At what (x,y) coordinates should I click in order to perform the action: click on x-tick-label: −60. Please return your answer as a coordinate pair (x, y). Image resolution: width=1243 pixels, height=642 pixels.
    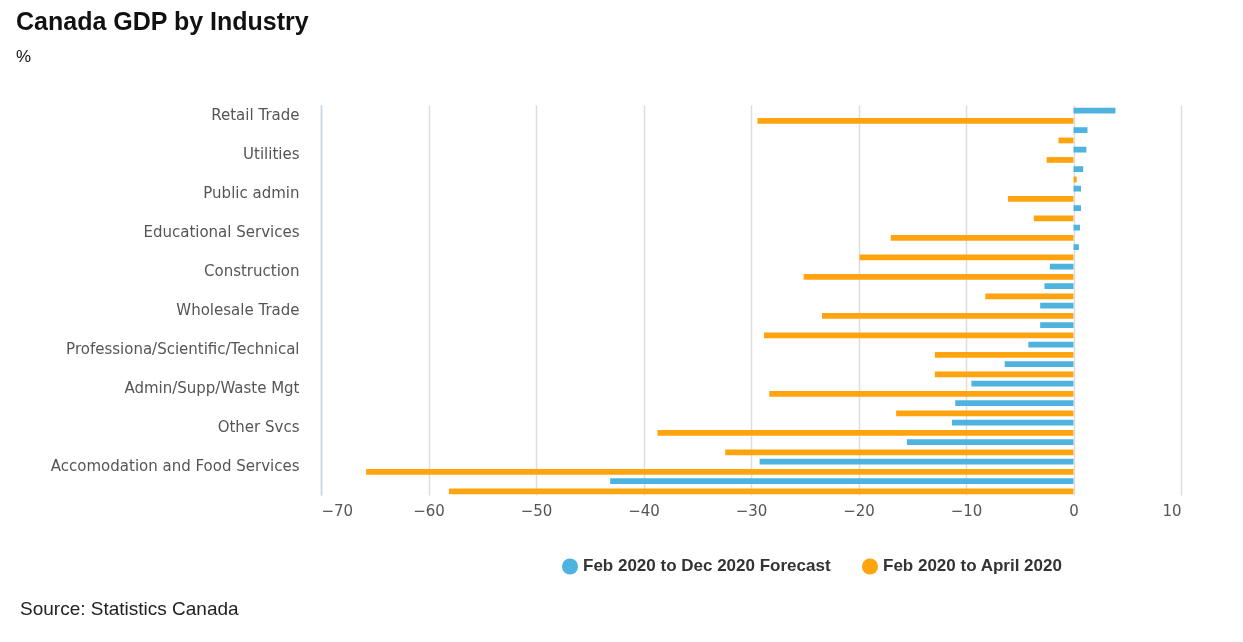
    Looking at the image, I should click on (429, 510).